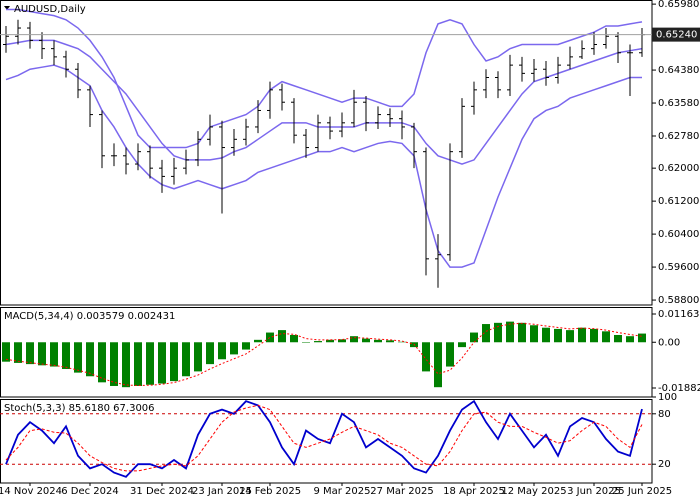  Describe the element at coordinates (50, 9) in the screenshot. I see `panel-title: AUDUSD,Daily` at that location.